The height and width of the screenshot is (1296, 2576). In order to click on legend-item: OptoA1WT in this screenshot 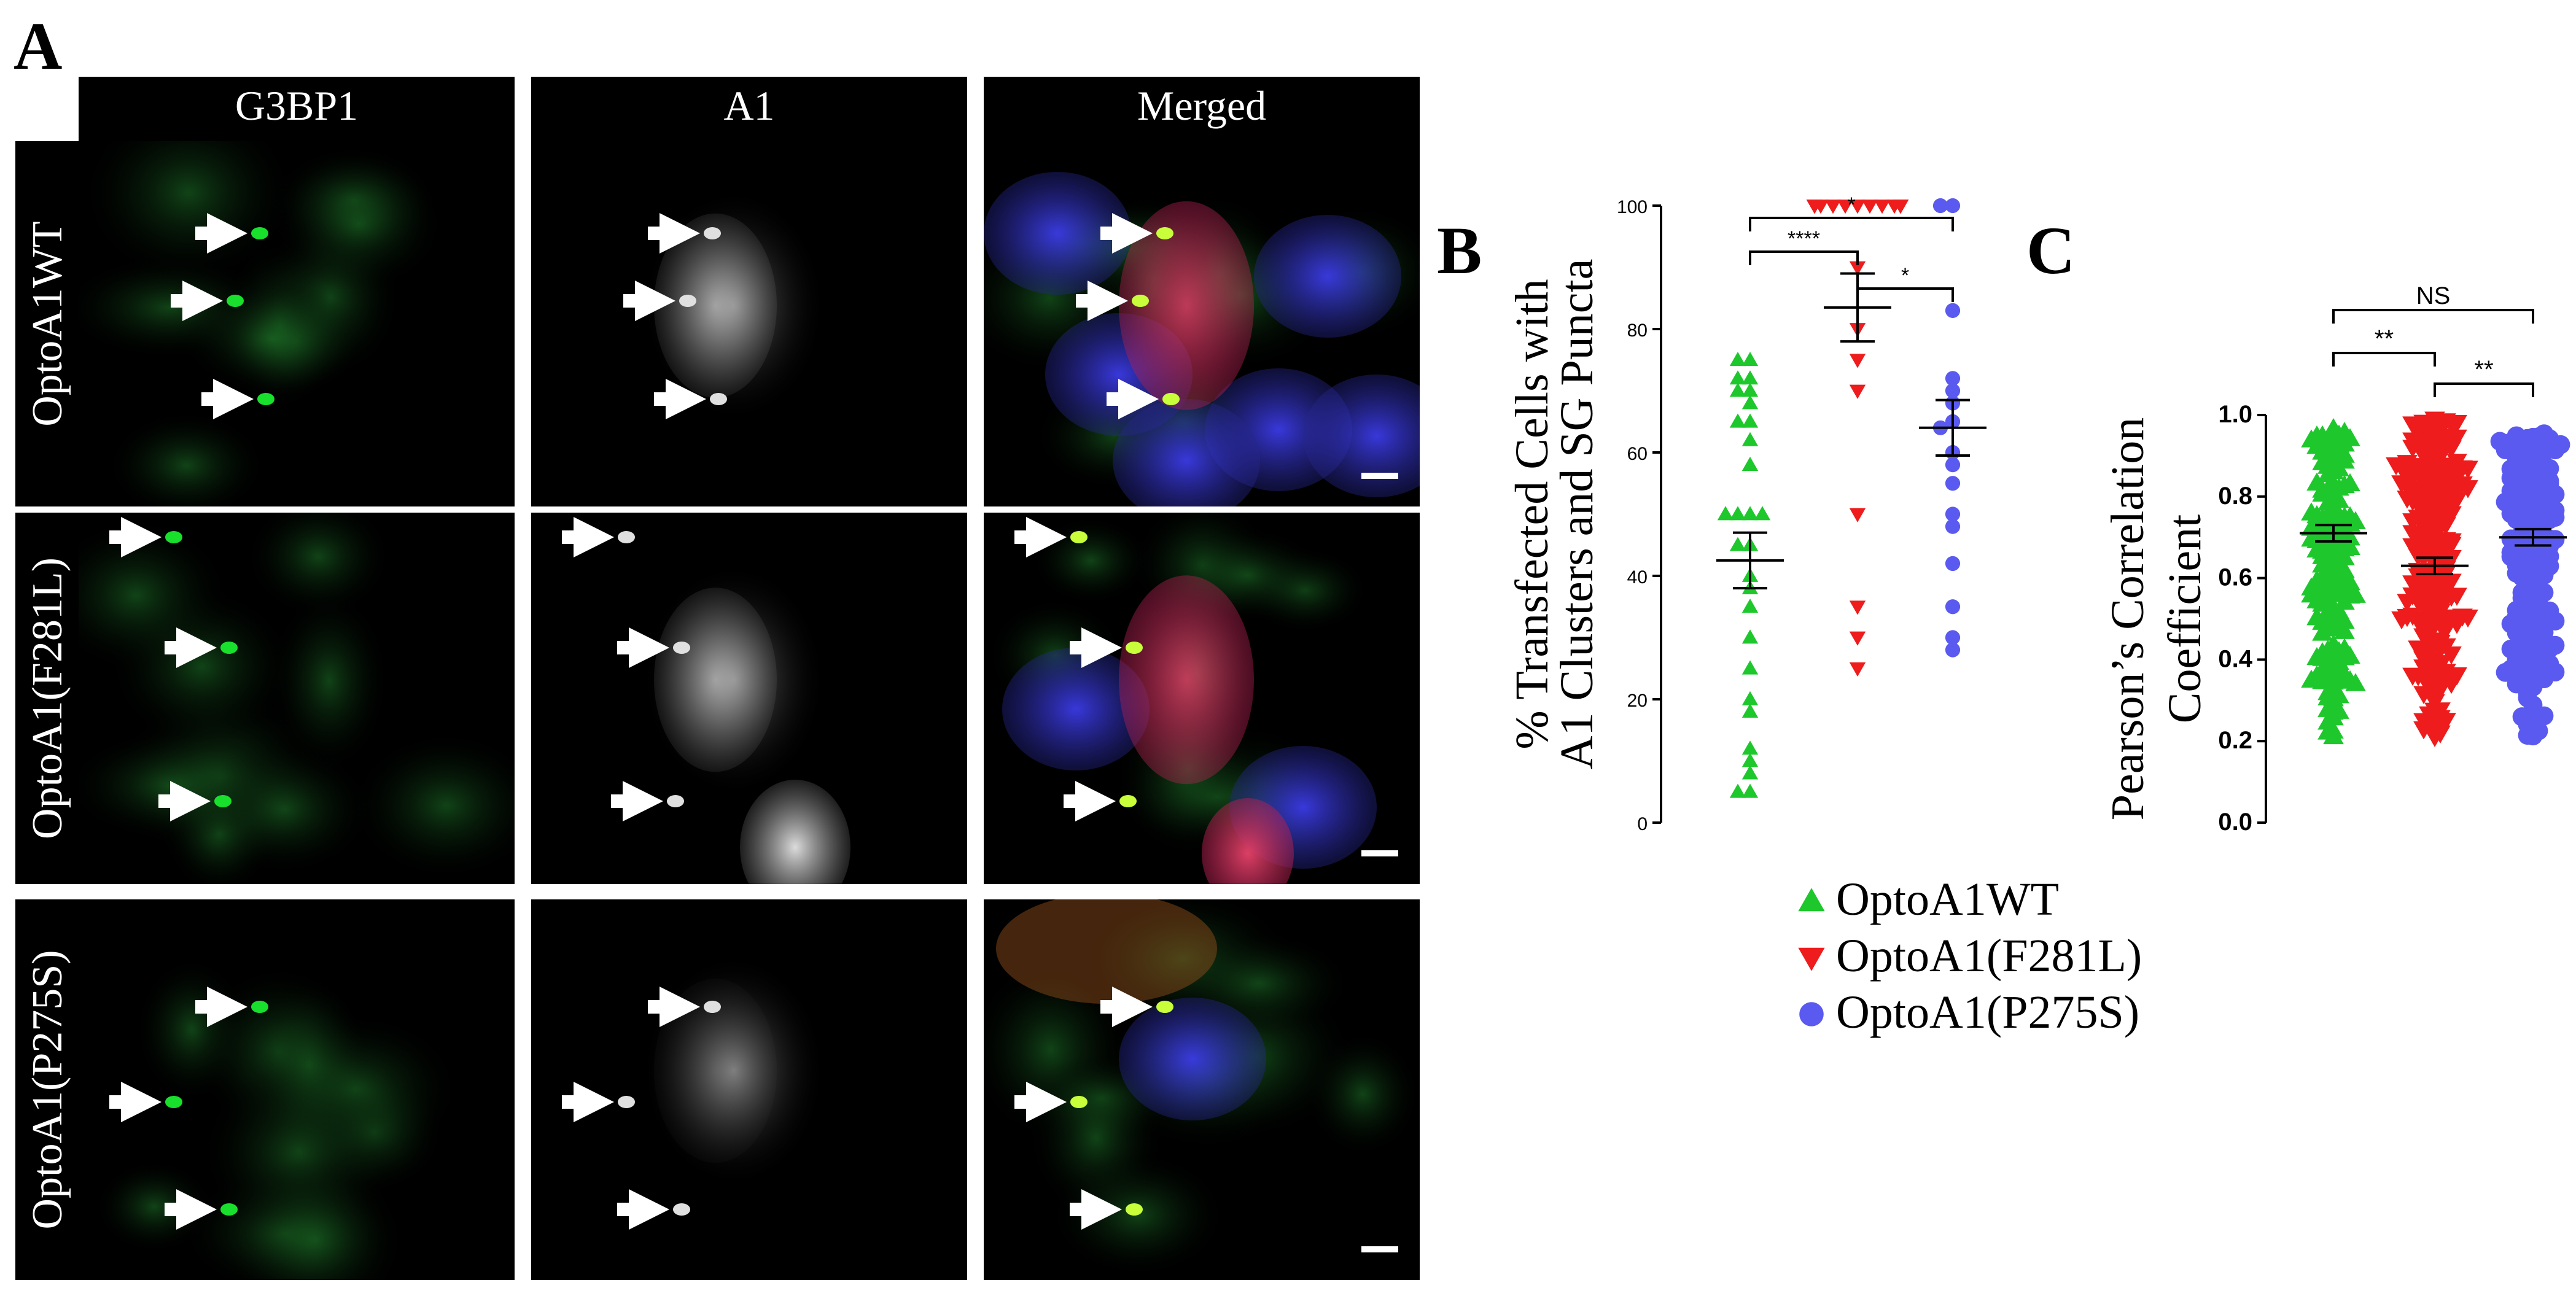, I will do `click(1928, 899)`.